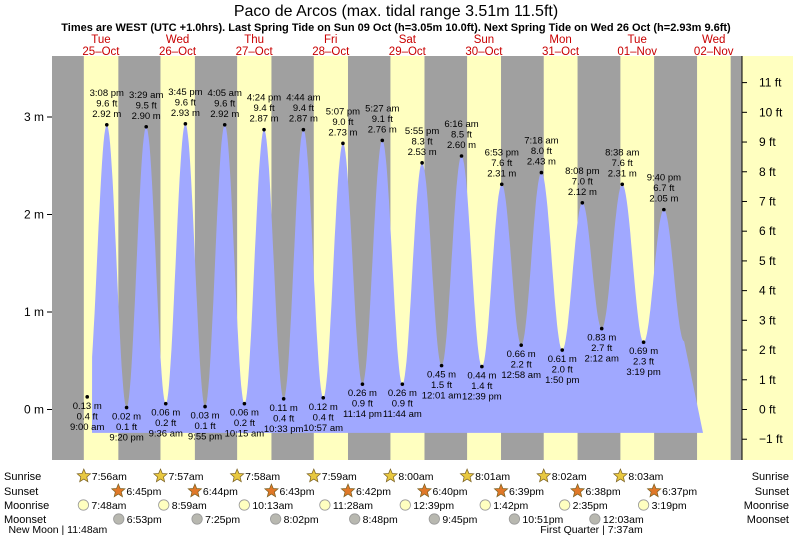  What do you see at coordinates (185, 92) in the screenshot?
I see `tide-label-line: 3:45 pm` at bounding box center [185, 92].